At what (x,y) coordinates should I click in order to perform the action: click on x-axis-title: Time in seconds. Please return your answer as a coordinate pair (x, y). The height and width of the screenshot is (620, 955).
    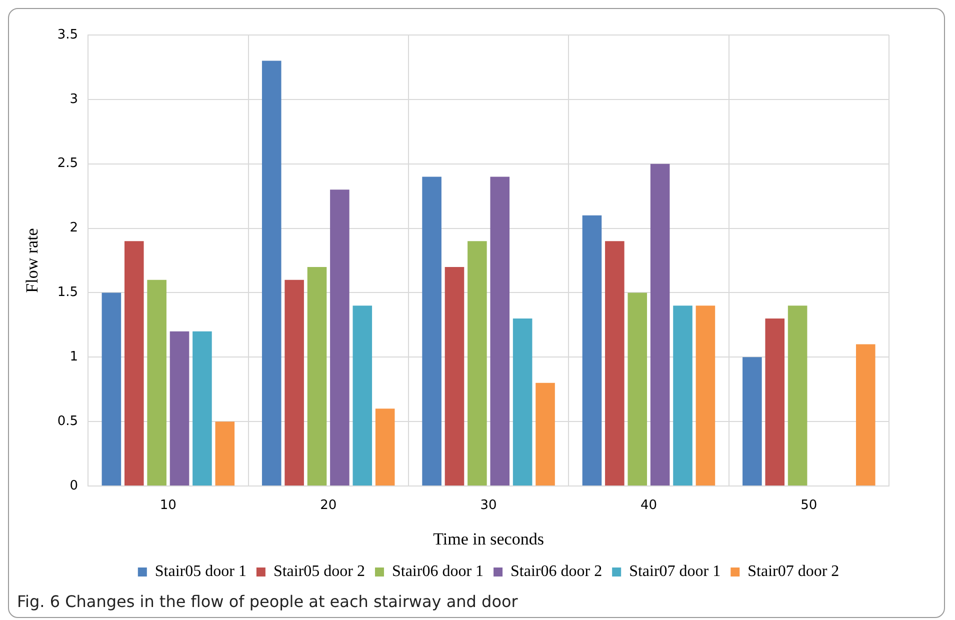
    Looking at the image, I should click on (488, 538).